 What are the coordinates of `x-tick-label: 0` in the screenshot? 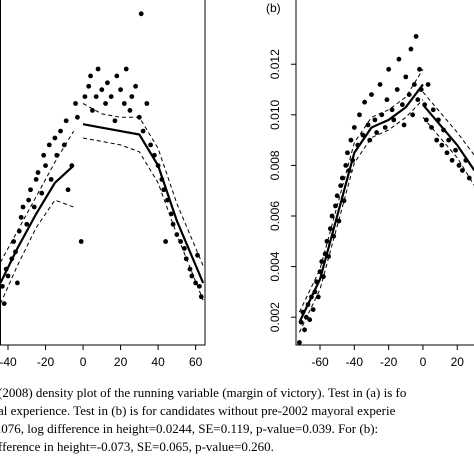 It's located at (423, 362).